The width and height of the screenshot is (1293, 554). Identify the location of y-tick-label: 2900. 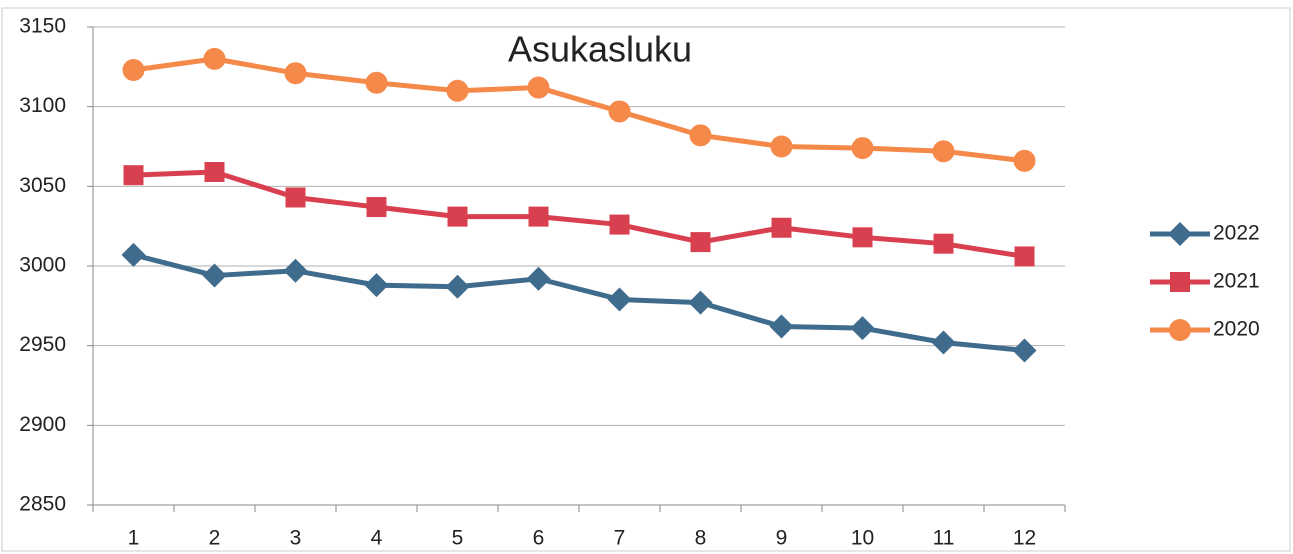
(42, 424).